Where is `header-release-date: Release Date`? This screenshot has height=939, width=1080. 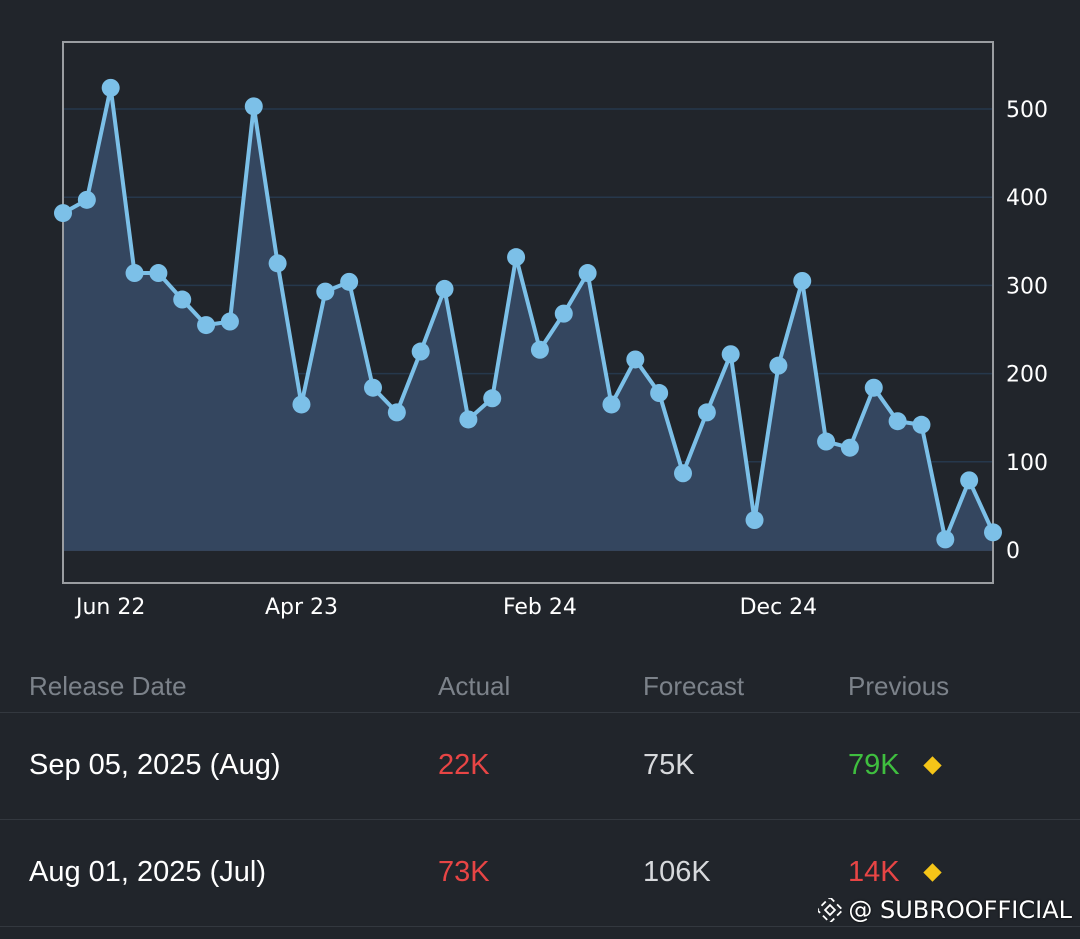 header-release-date: Release Date is located at coordinates (108, 686).